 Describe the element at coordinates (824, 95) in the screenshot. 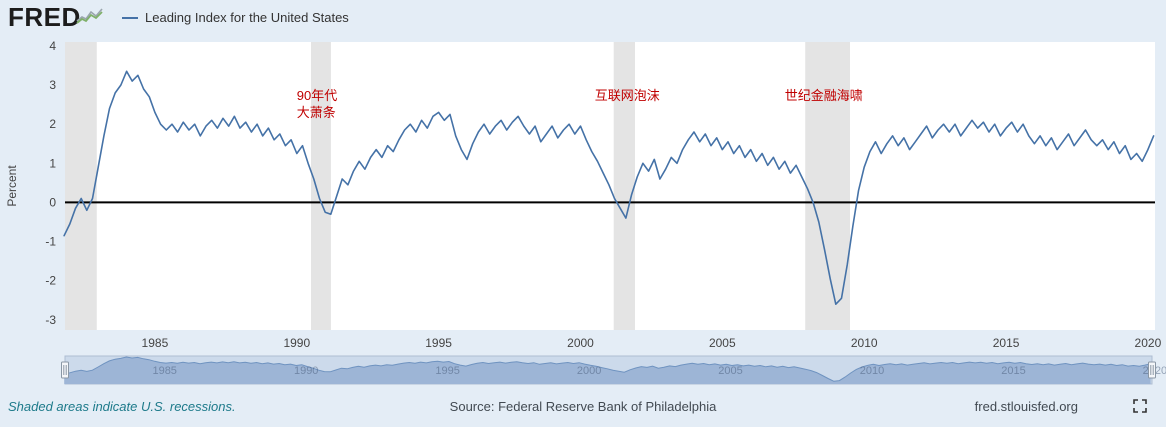

I see `annotation: 世纪金融海啸` at that location.